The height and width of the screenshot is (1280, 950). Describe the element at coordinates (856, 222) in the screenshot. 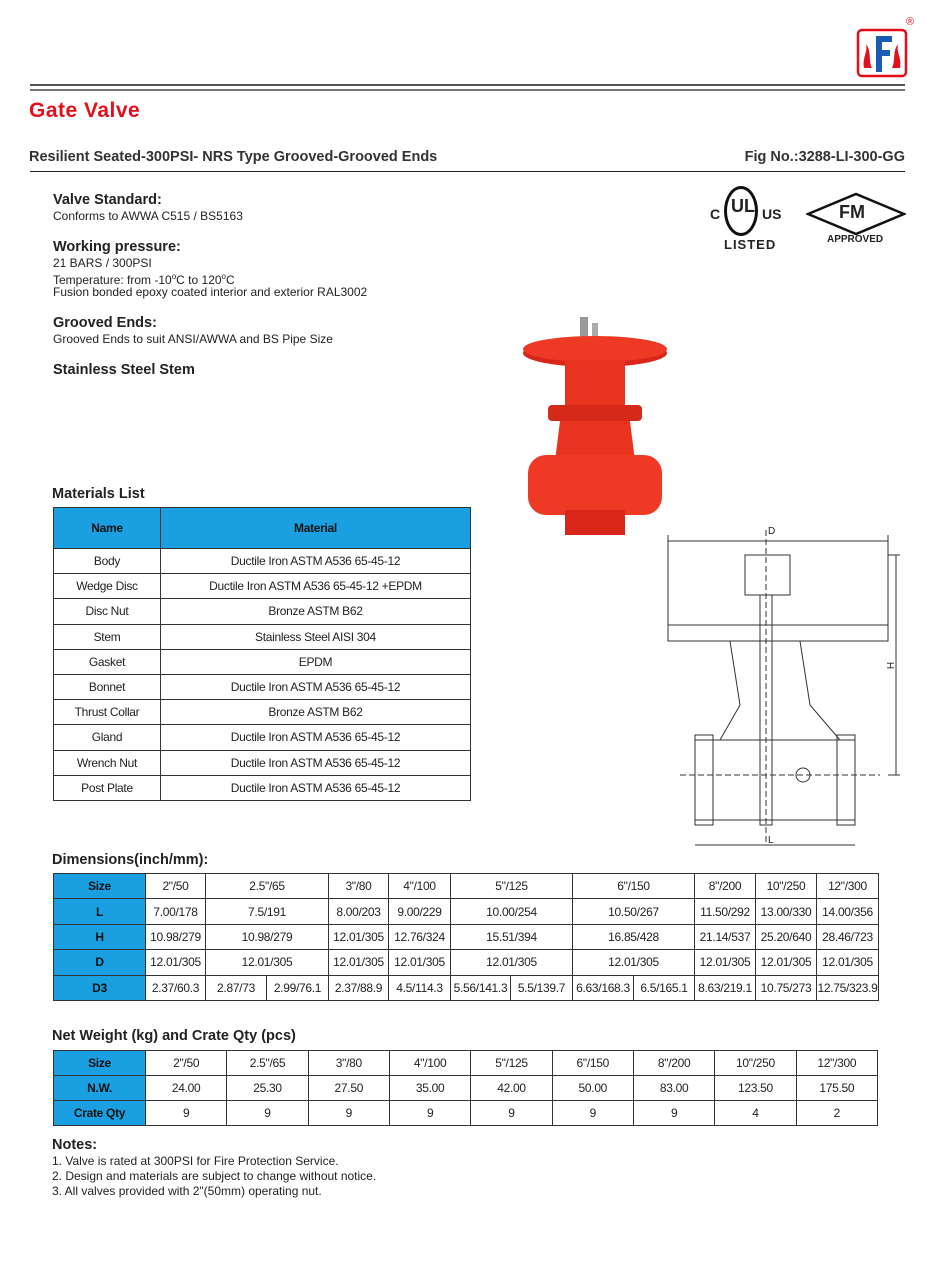

I see `fm-approved-mark: FM APPROVED` at that location.